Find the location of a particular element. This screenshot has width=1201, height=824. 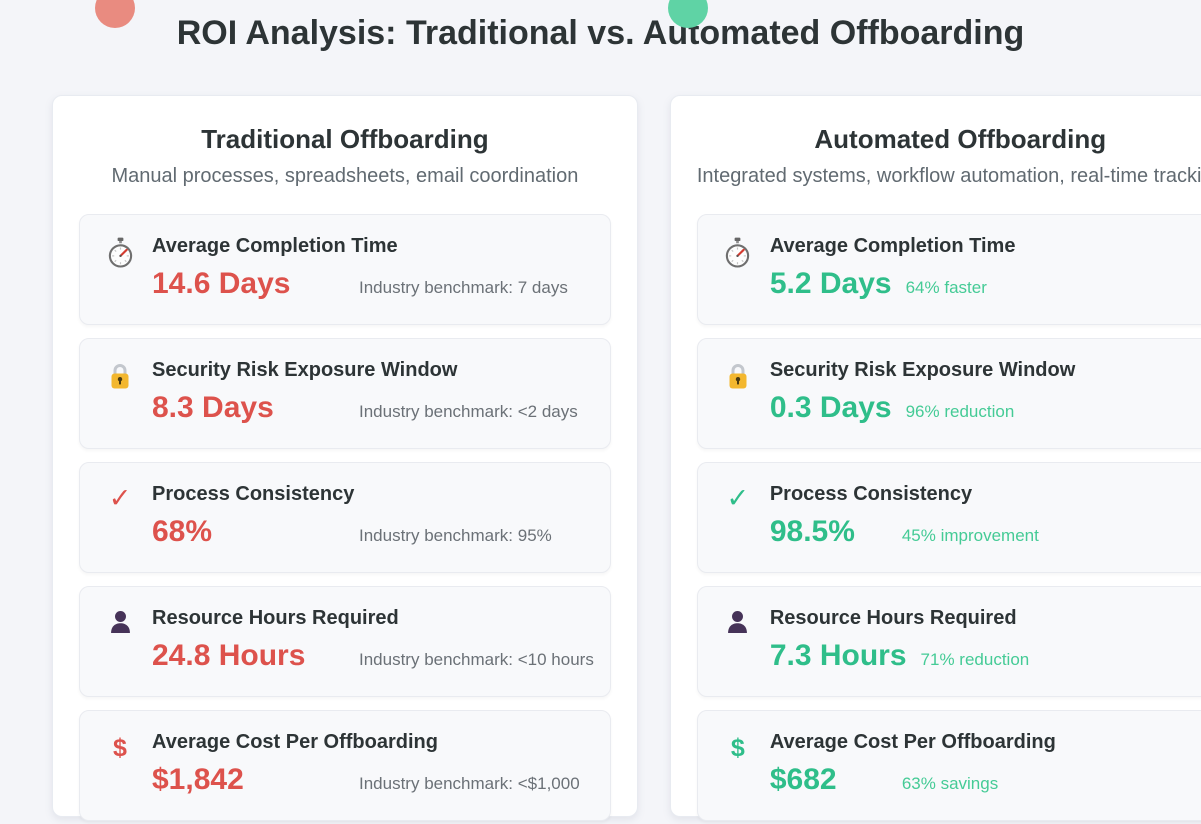

metric-benchmark-note: 71% reduction is located at coordinates (975, 660).